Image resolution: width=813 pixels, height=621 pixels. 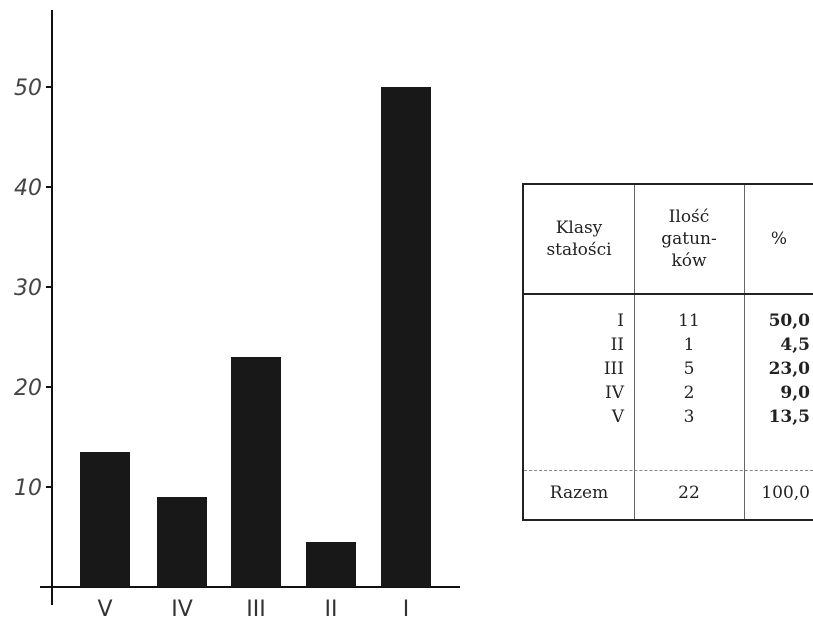 What do you see at coordinates (614, 393) in the screenshot?
I see `table-cell-klasa: IV` at bounding box center [614, 393].